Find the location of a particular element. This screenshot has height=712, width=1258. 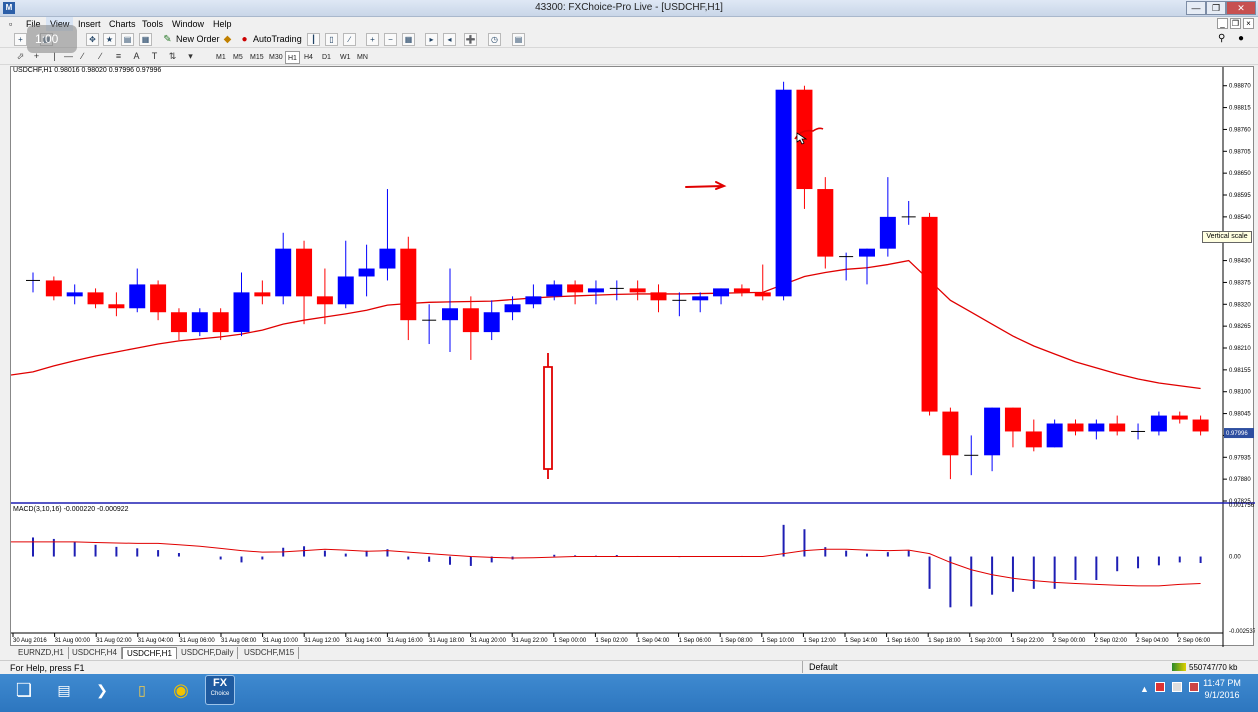

periods-icon: ◷ is located at coordinates (494, 39).